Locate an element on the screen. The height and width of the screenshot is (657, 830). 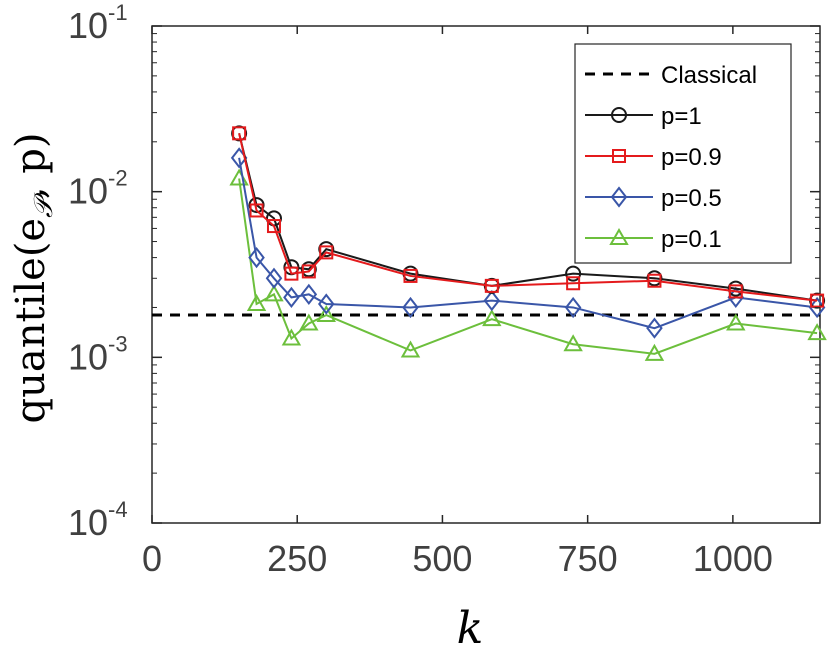
x-tick-label: 500 is located at coordinates (442, 558).